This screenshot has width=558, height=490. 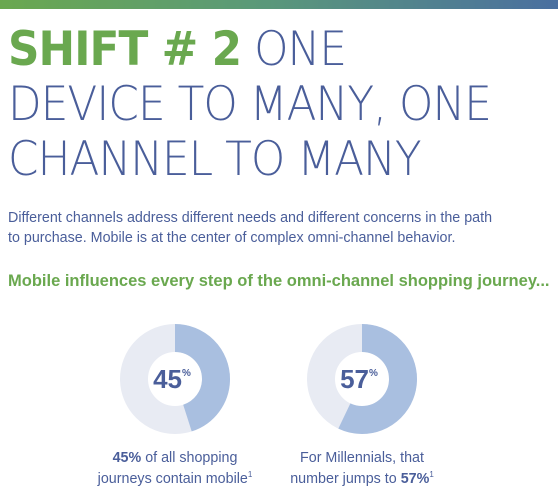 What do you see at coordinates (294, 49) in the screenshot?
I see `headline-line1-rest: ONE` at bounding box center [294, 49].